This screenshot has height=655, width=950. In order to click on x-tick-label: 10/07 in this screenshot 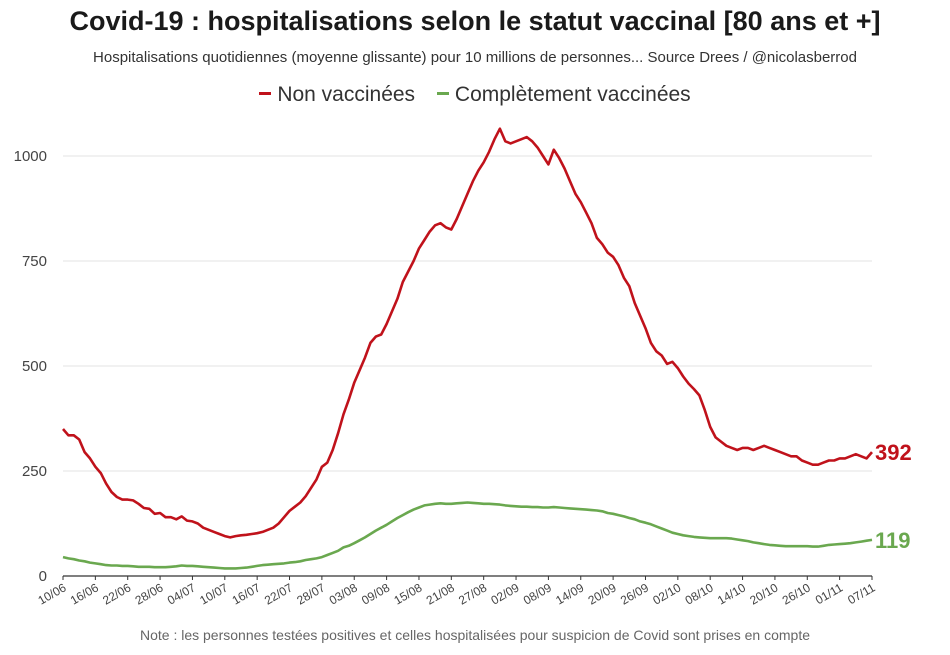, I will do `click(213, 593)`.